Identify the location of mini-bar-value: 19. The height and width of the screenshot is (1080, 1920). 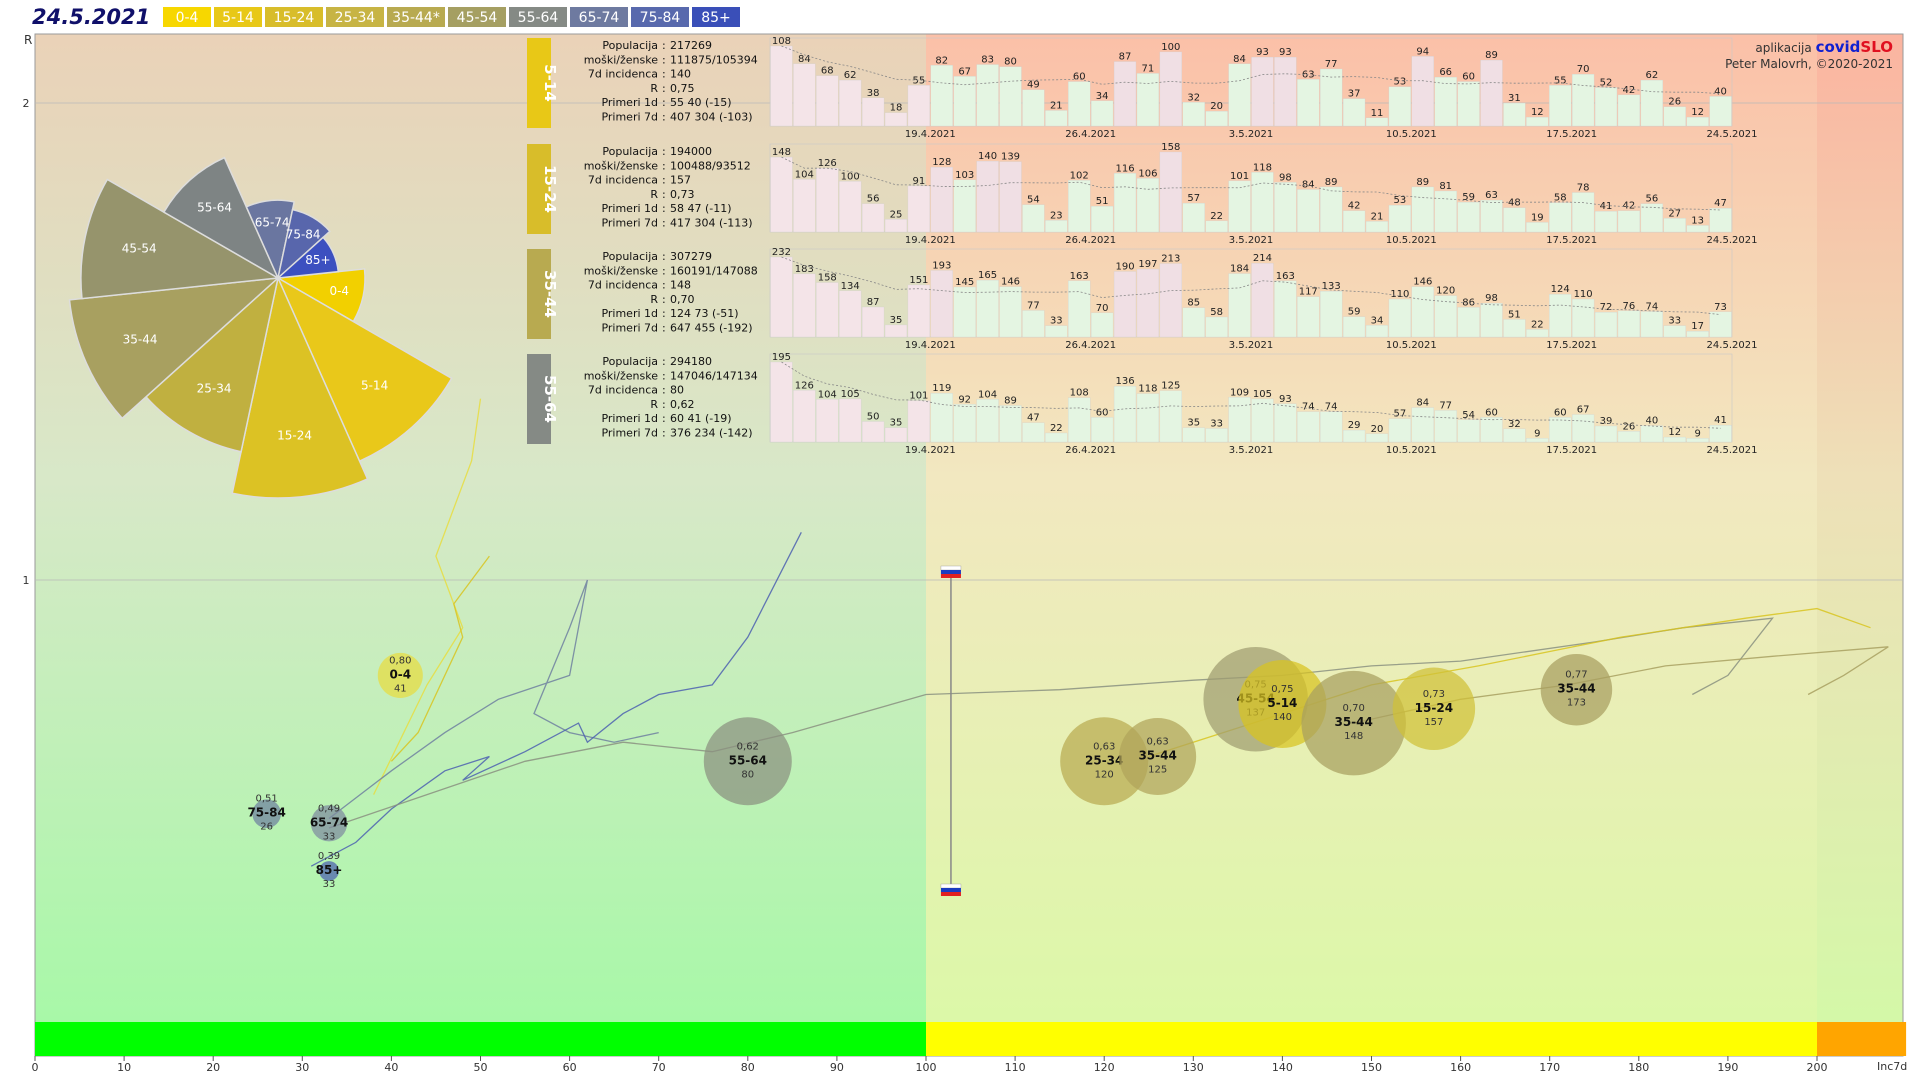
(1537, 217).